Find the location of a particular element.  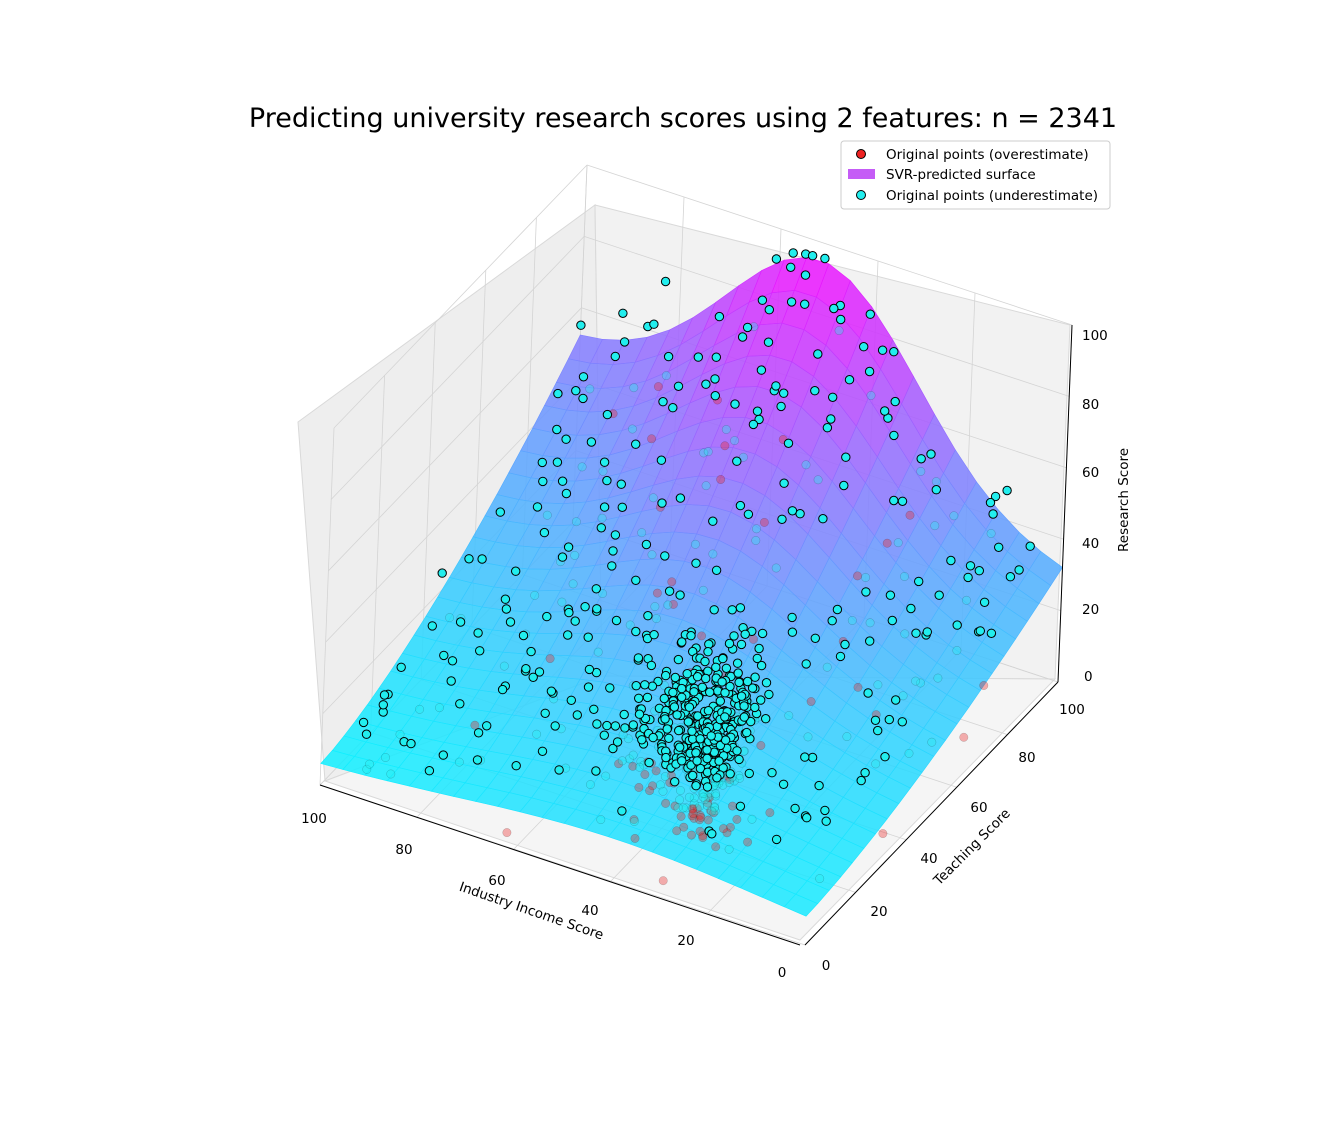

legend-box is located at coordinates (975, 175).